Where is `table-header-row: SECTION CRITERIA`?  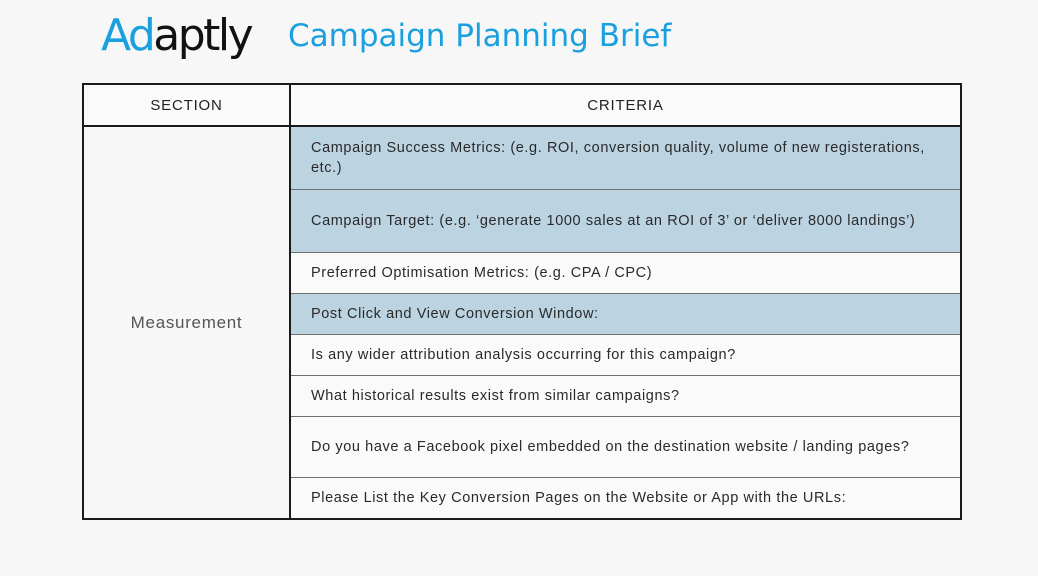
table-header-row: SECTION CRITERIA is located at coordinates (522, 105).